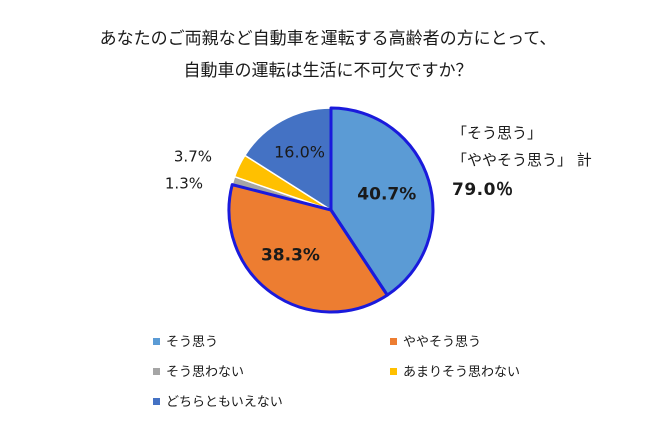 The height and width of the screenshot is (438, 656). I want to click on chart-title-line-1: あなたのご両親など自動車を運転する高齢者の方にとって、, so click(328, 39).